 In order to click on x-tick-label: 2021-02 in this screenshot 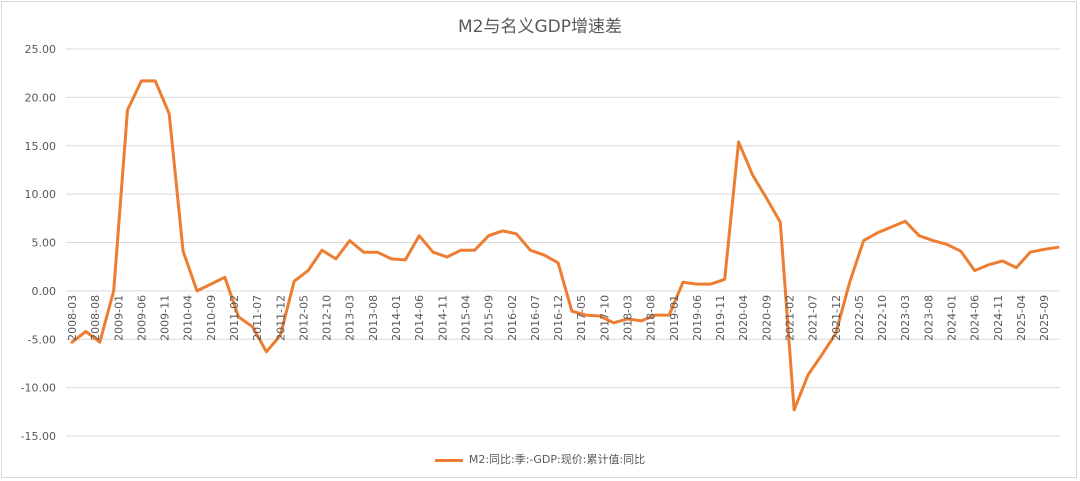, I will do `click(790, 318)`.